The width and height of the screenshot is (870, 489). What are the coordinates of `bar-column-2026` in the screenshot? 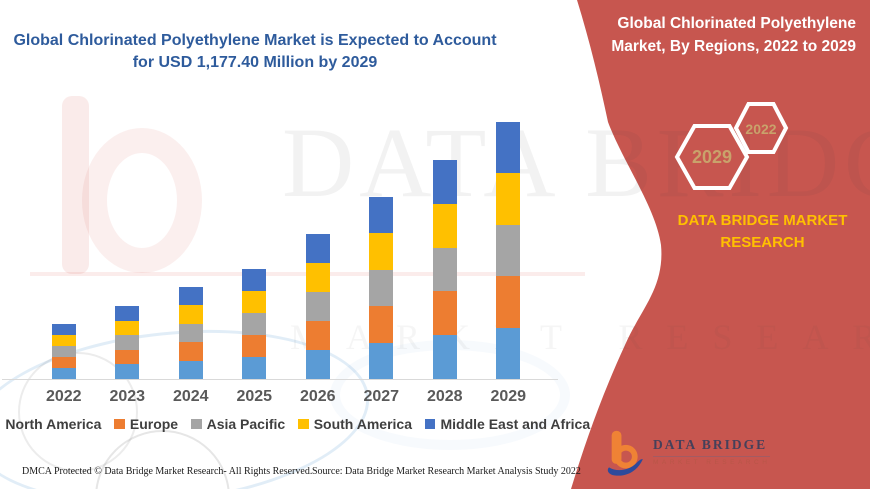 It's located at (318, 250).